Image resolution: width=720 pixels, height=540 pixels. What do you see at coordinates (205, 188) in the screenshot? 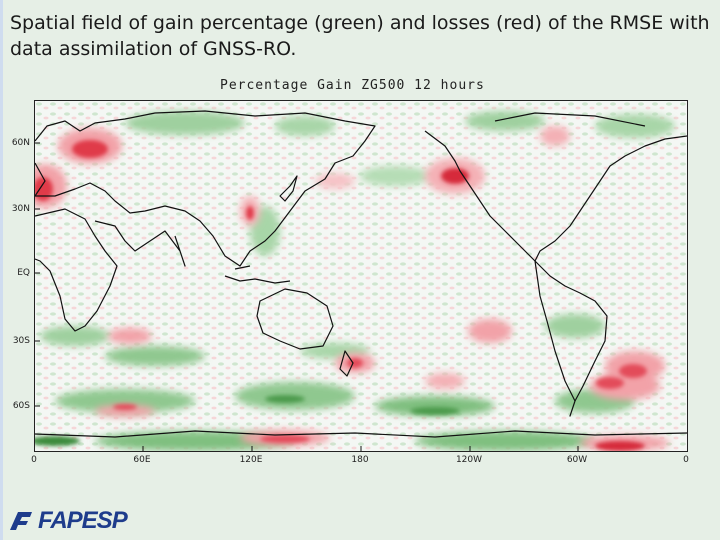
I see `eurasia-coast` at bounding box center [205, 188].